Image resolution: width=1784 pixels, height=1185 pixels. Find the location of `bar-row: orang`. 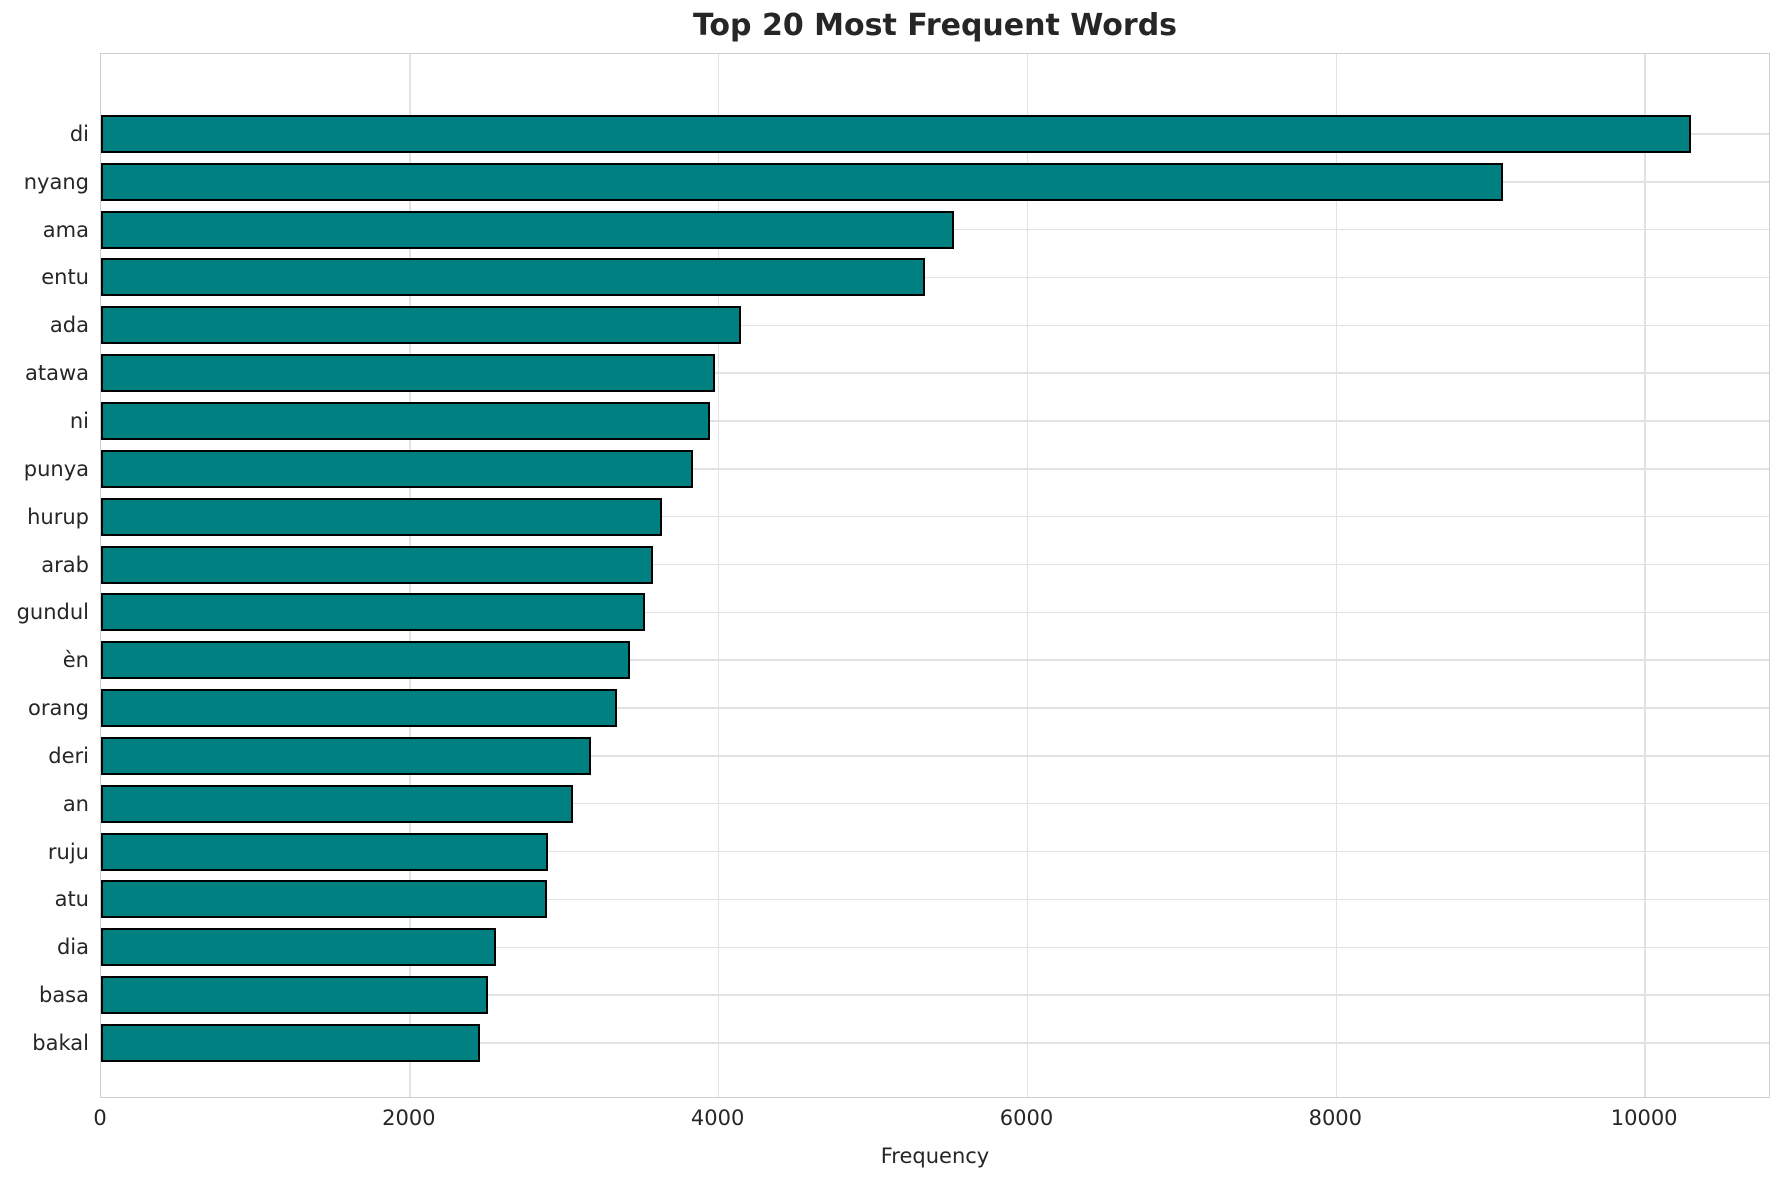

bar-row: orang is located at coordinates (898, 708).